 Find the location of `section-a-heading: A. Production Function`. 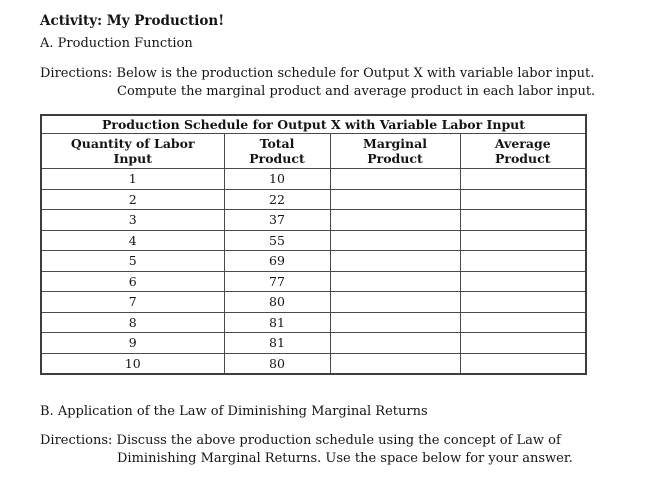

section-a-heading: A. Production Function is located at coordinates (116, 43).